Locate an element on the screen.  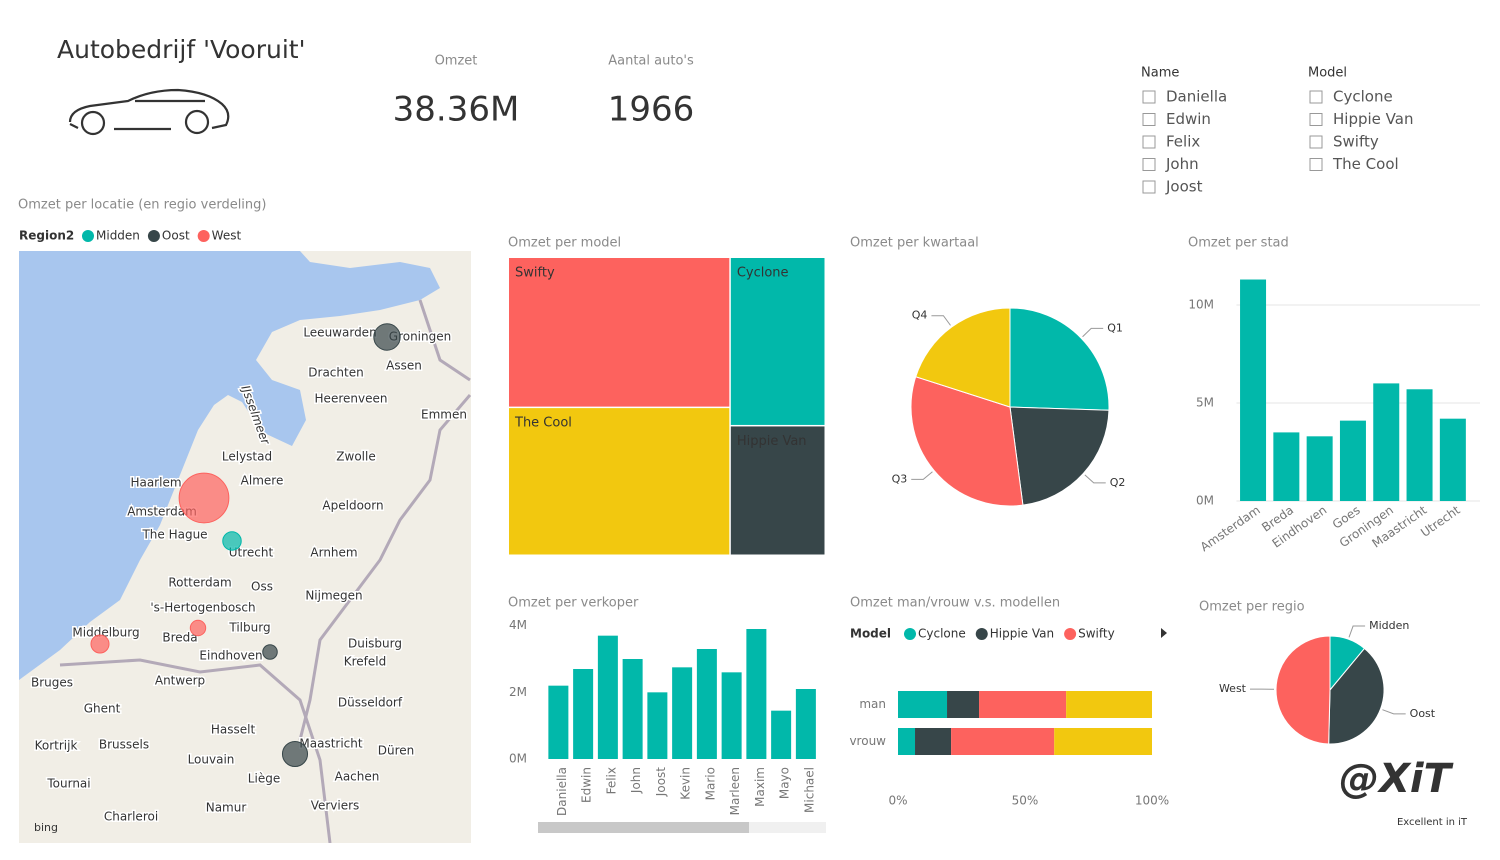
y-tick-label: 10M is located at coordinates (1201, 305).